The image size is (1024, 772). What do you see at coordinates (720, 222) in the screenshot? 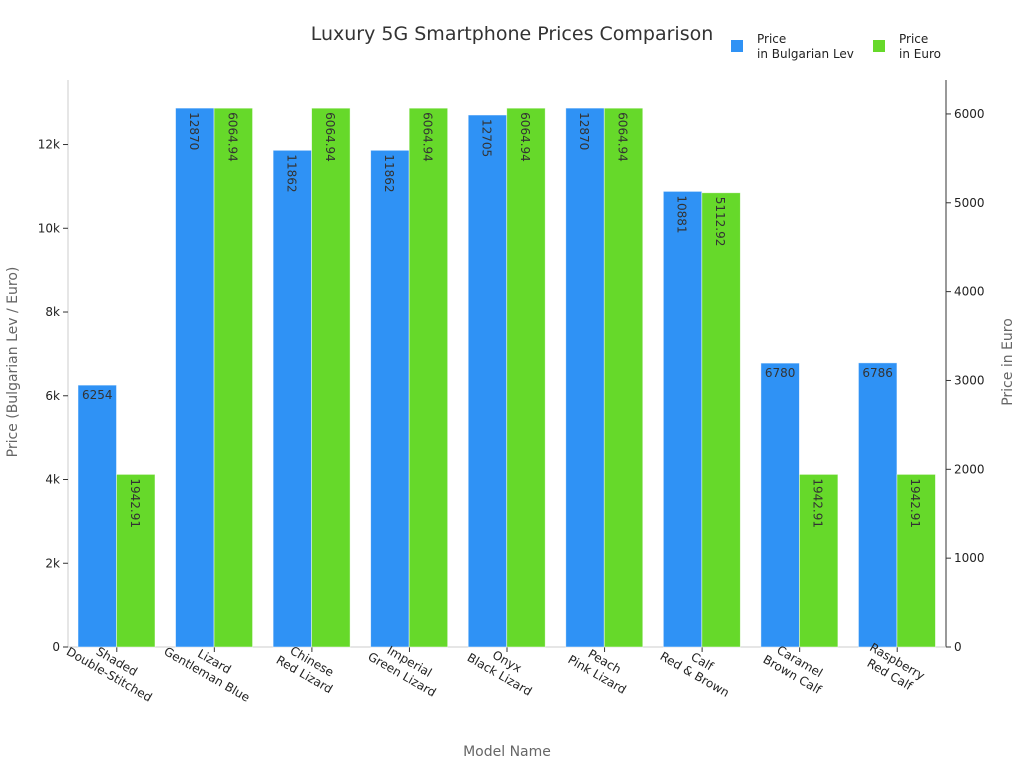
I see `bar-label: 5112.92` at bounding box center [720, 222].